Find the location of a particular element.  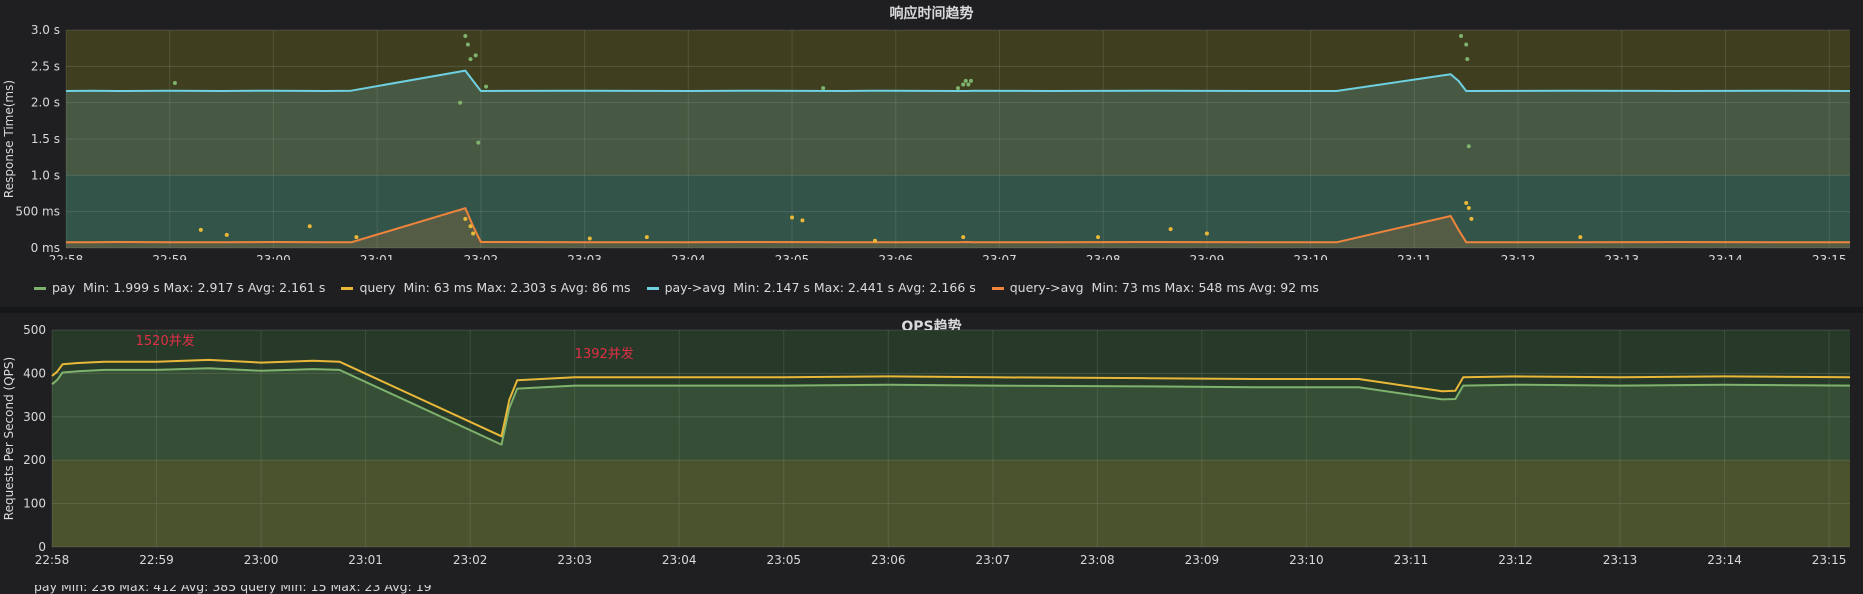

qps-x-tick-label: 23:13 is located at coordinates (1620, 560).